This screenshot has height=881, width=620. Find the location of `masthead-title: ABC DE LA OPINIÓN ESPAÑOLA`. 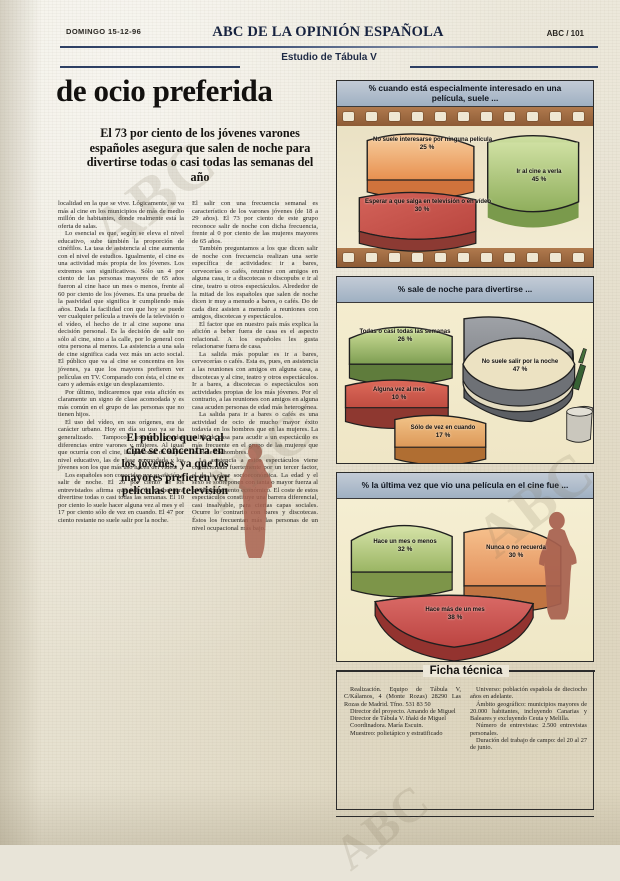

masthead-title: ABC DE LA OPINIÓN ESPAÑOLA is located at coordinates (328, 32).